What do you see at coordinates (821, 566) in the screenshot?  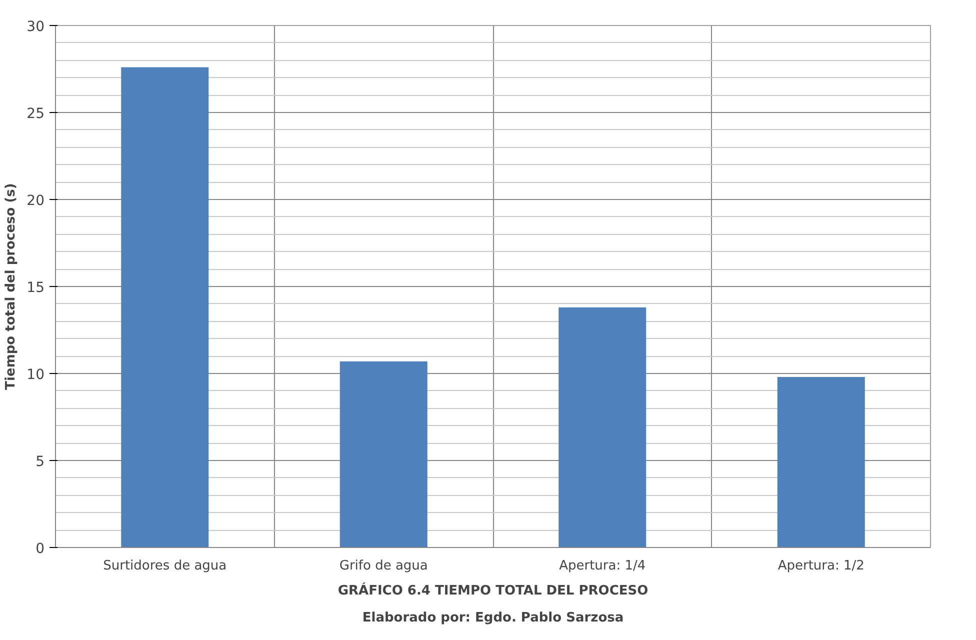 I see `x-tick-label: Apertura: 1/2` at bounding box center [821, 566].